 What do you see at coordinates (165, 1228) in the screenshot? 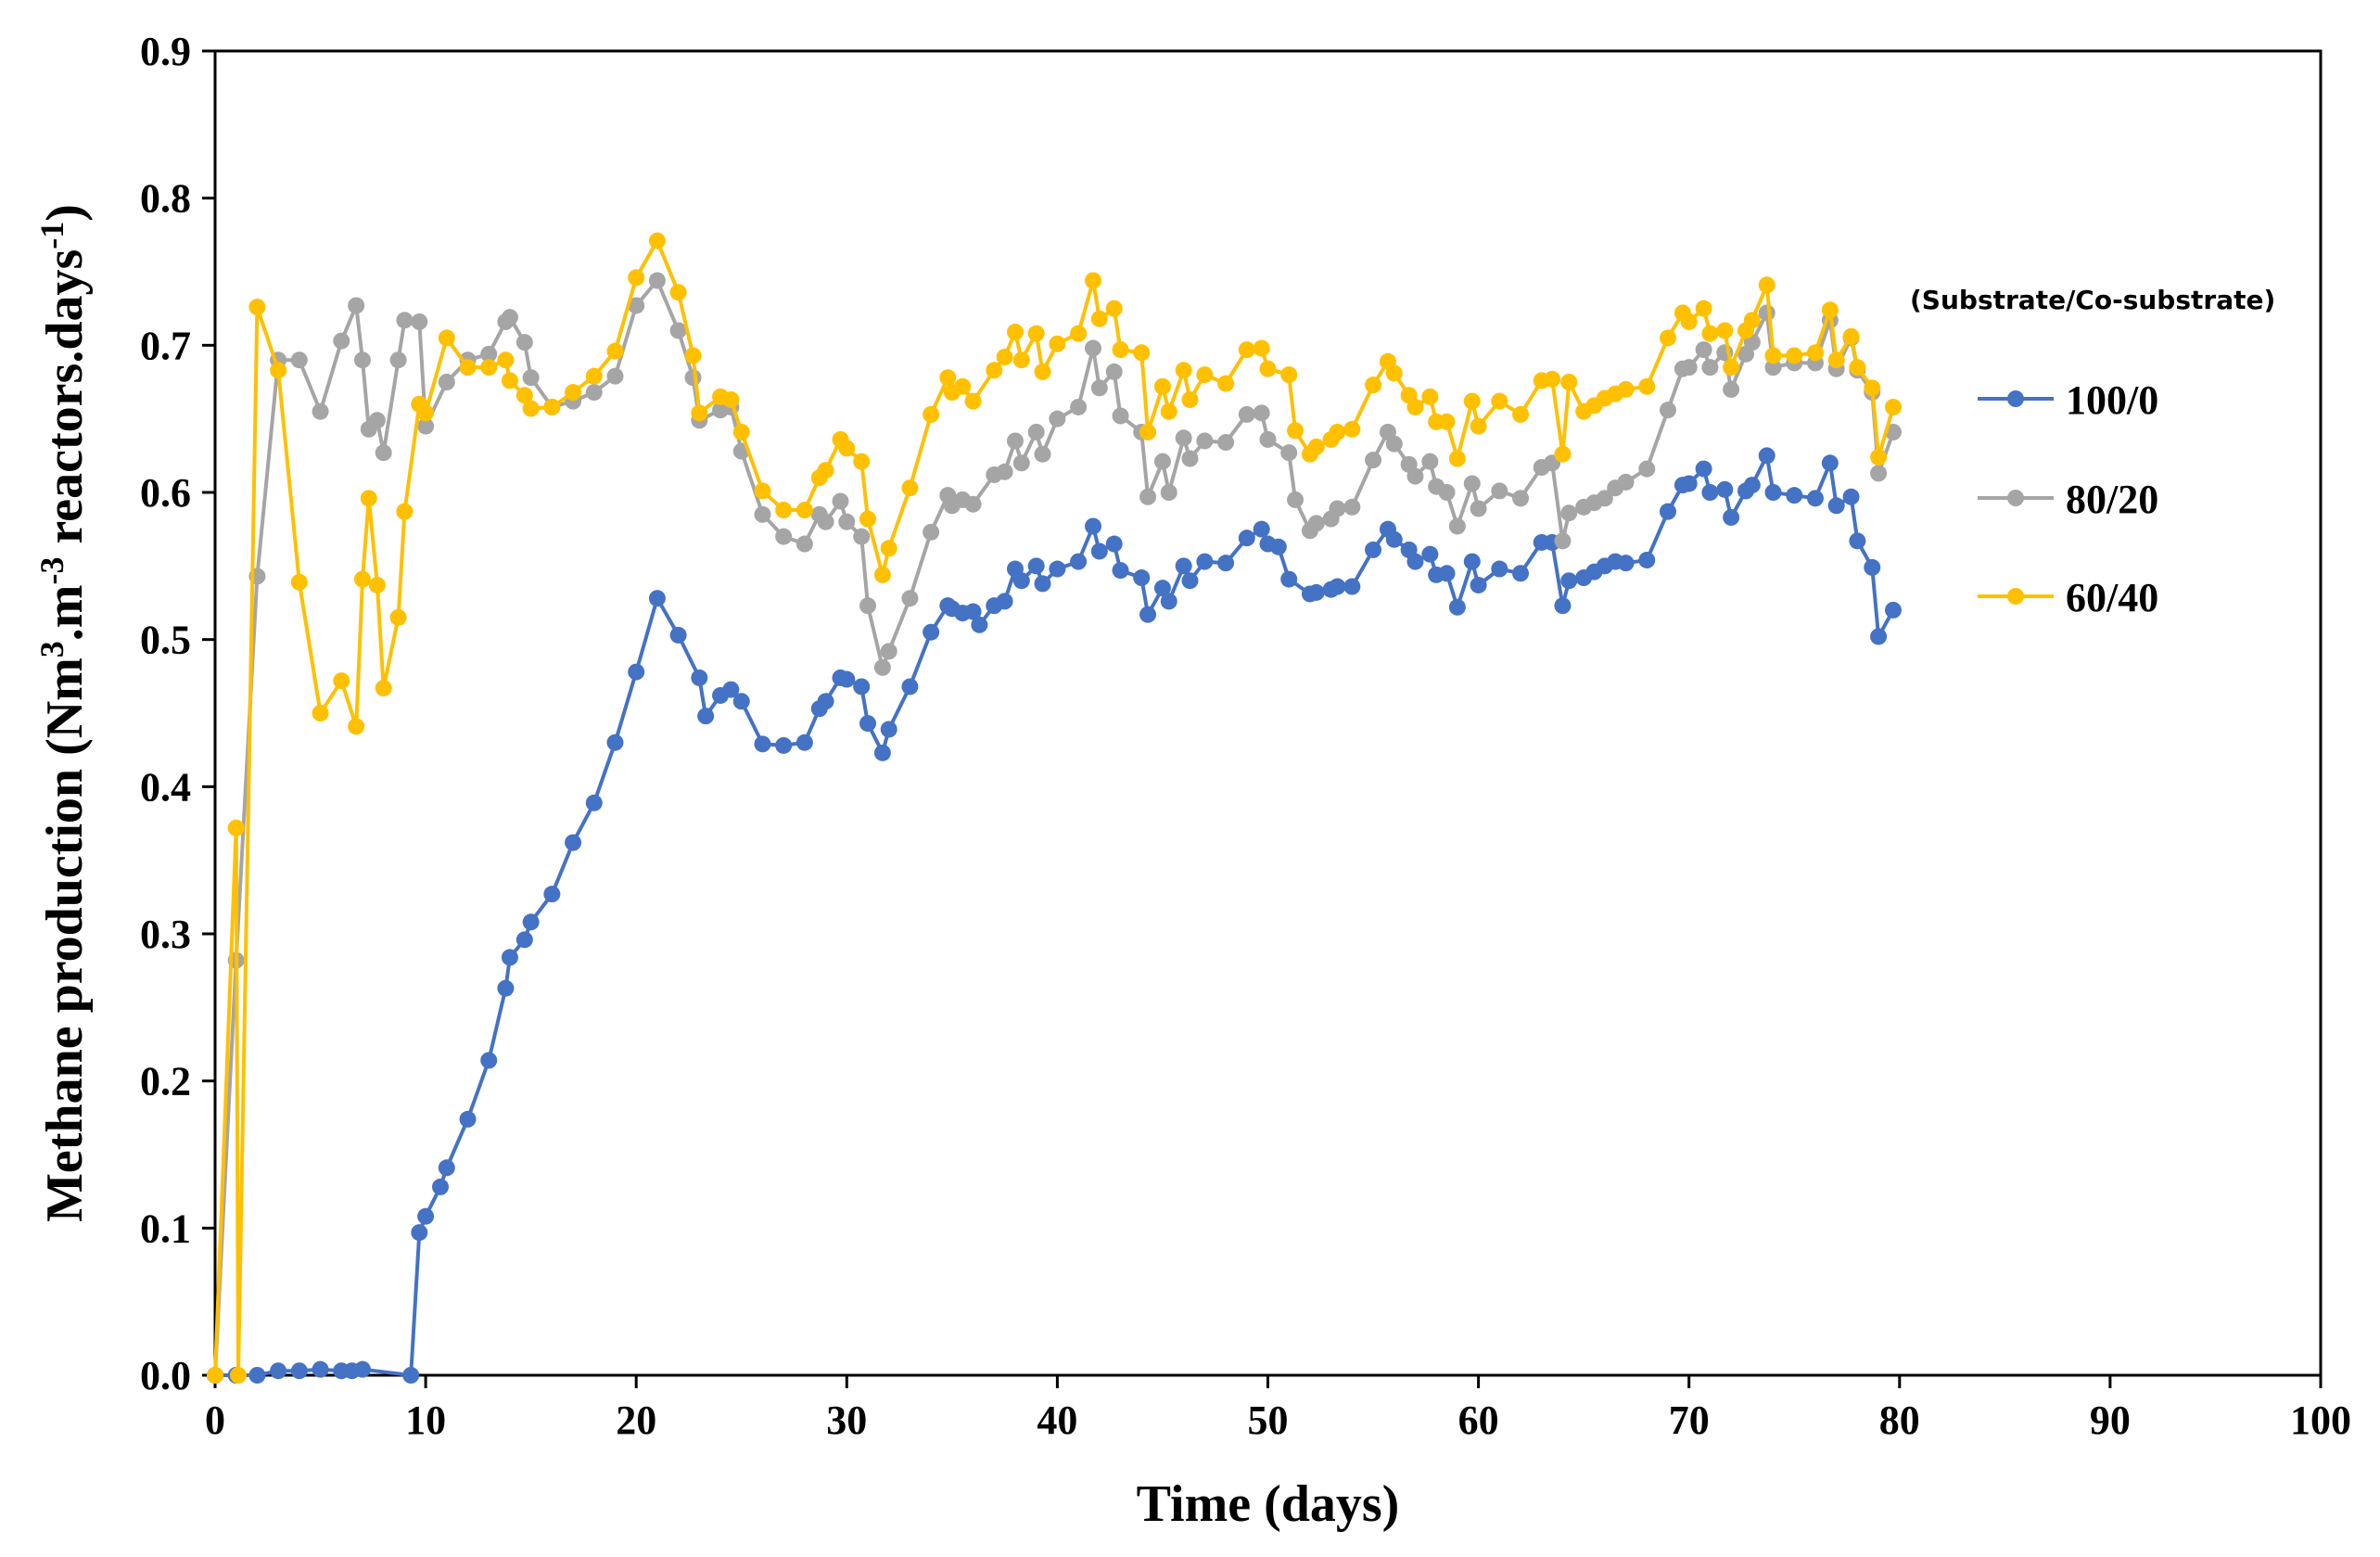
I see `y-tick-label: 0.1` at bounding box center [165, 1228].